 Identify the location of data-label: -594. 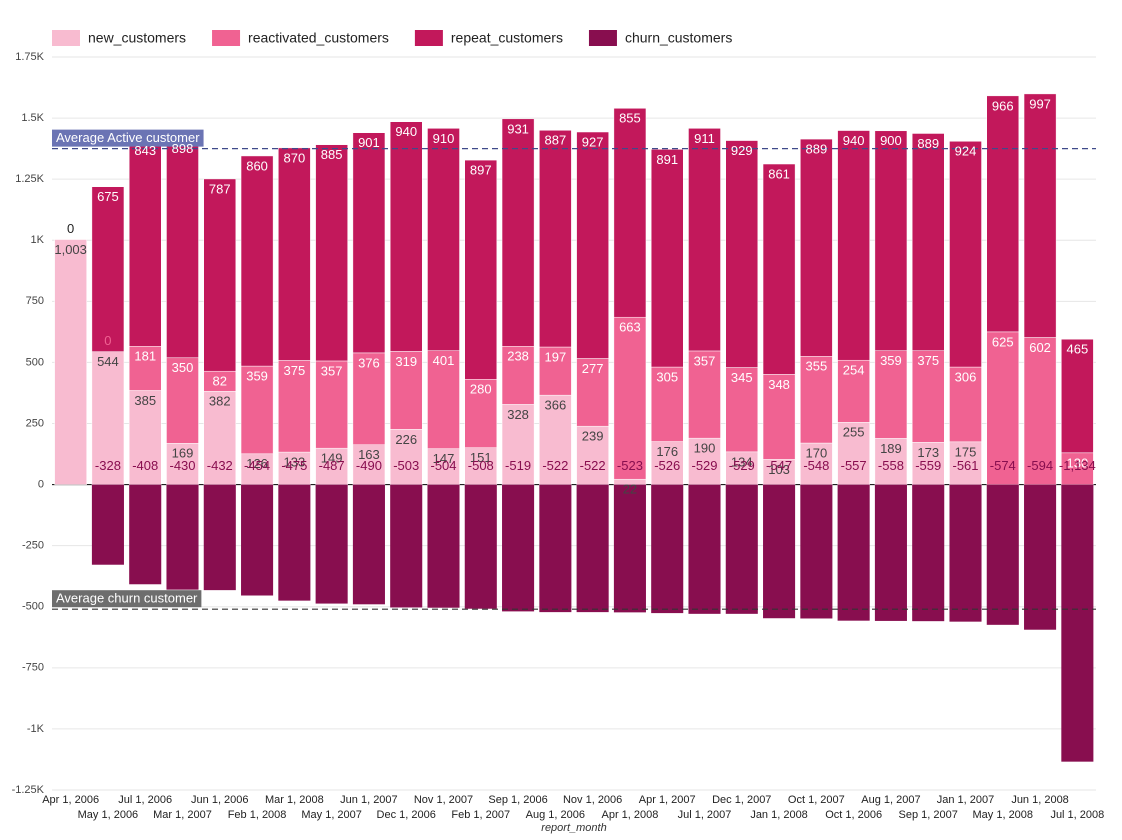
(1040, 465).